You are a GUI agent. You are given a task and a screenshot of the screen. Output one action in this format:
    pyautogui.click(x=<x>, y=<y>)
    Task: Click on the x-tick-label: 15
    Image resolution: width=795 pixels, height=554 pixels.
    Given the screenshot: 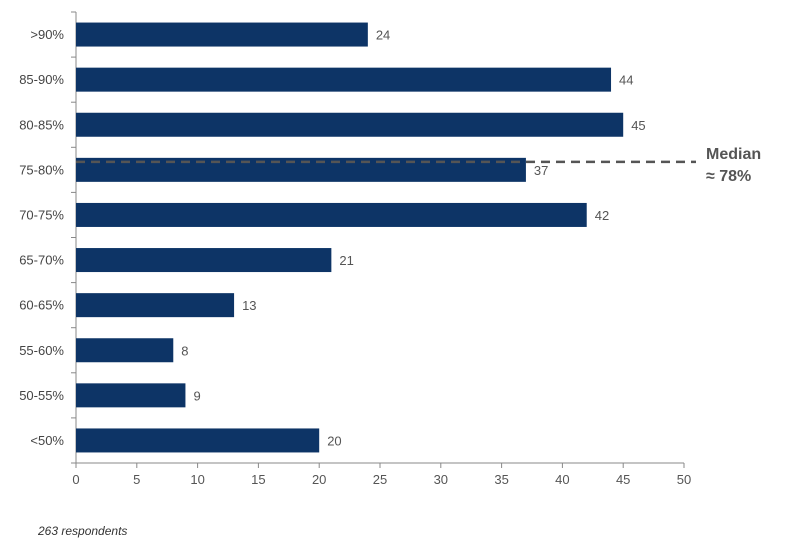 What is the action you would take?
    pyautogui.click(x=258, y=479)
    